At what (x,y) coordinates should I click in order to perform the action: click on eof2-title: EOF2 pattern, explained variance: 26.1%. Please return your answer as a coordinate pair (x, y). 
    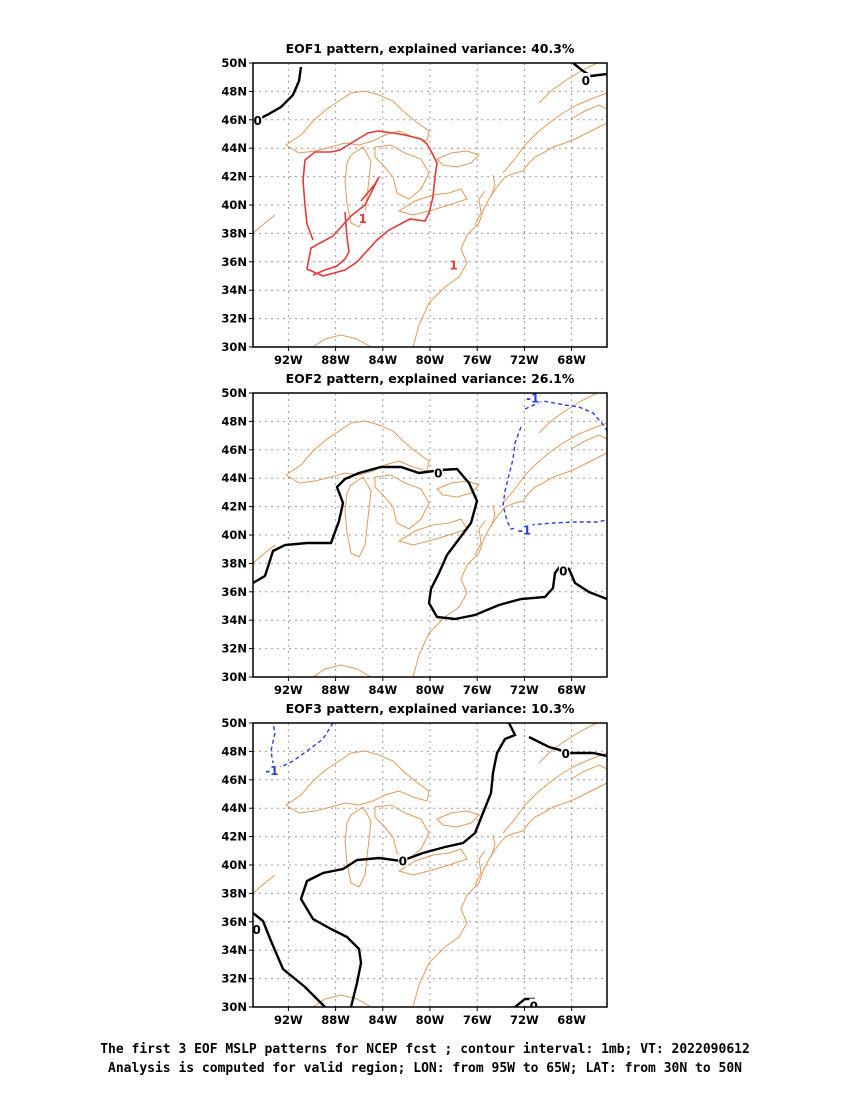
    Looking at the image, I should click on (430, 378).